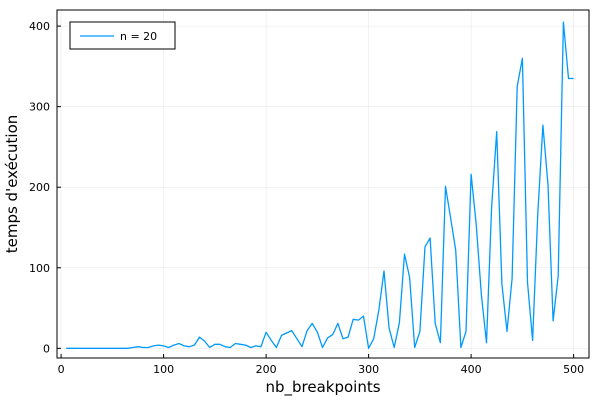 The image size is (600, 400). I want to click on x-tick-label: 100, so click(163, 369).